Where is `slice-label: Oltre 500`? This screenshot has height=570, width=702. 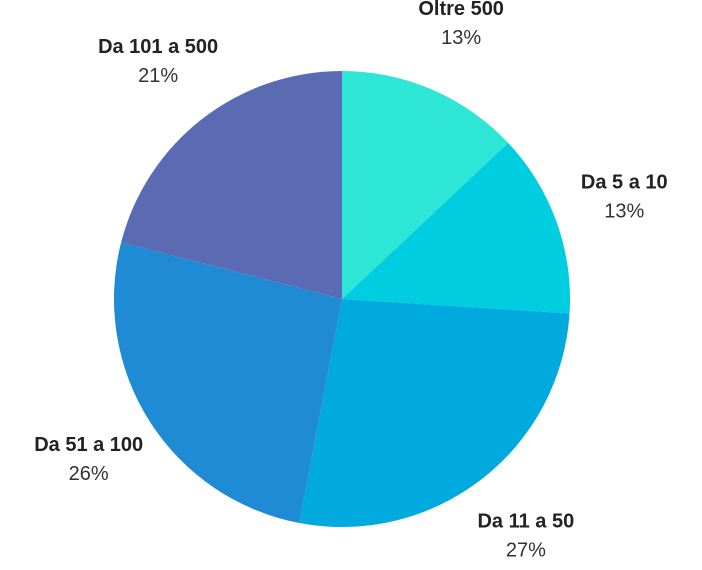 slice-label: Oltre 500 is located at coordinates (461, 10).